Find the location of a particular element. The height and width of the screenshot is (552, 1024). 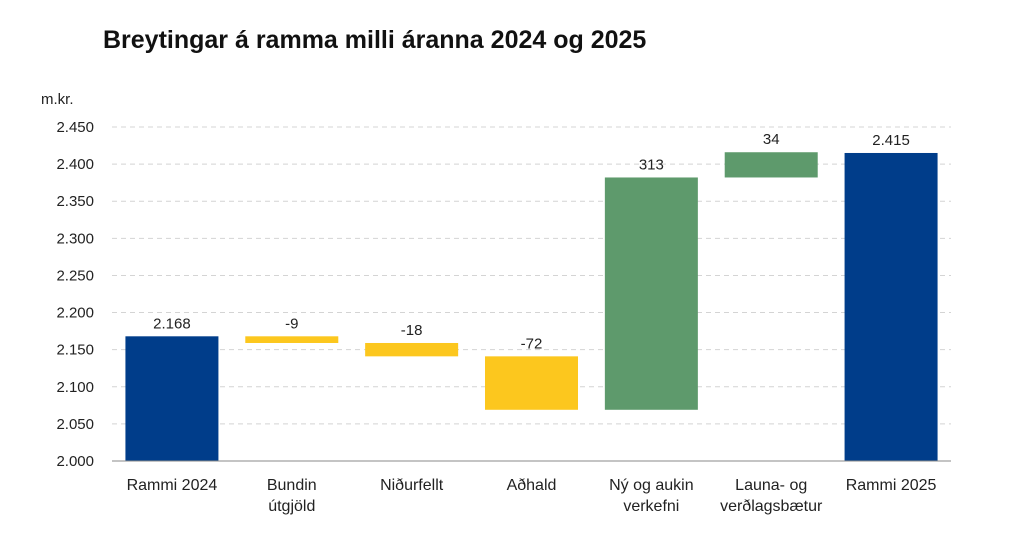

category-label: verðlagsbætur is located at coordinates (771, 506).